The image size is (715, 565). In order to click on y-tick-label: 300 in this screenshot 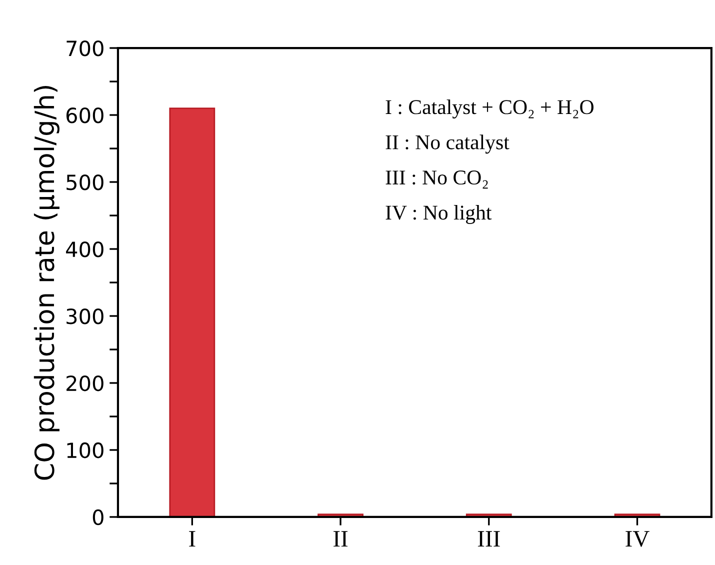, I will do `click(85, 316)`.